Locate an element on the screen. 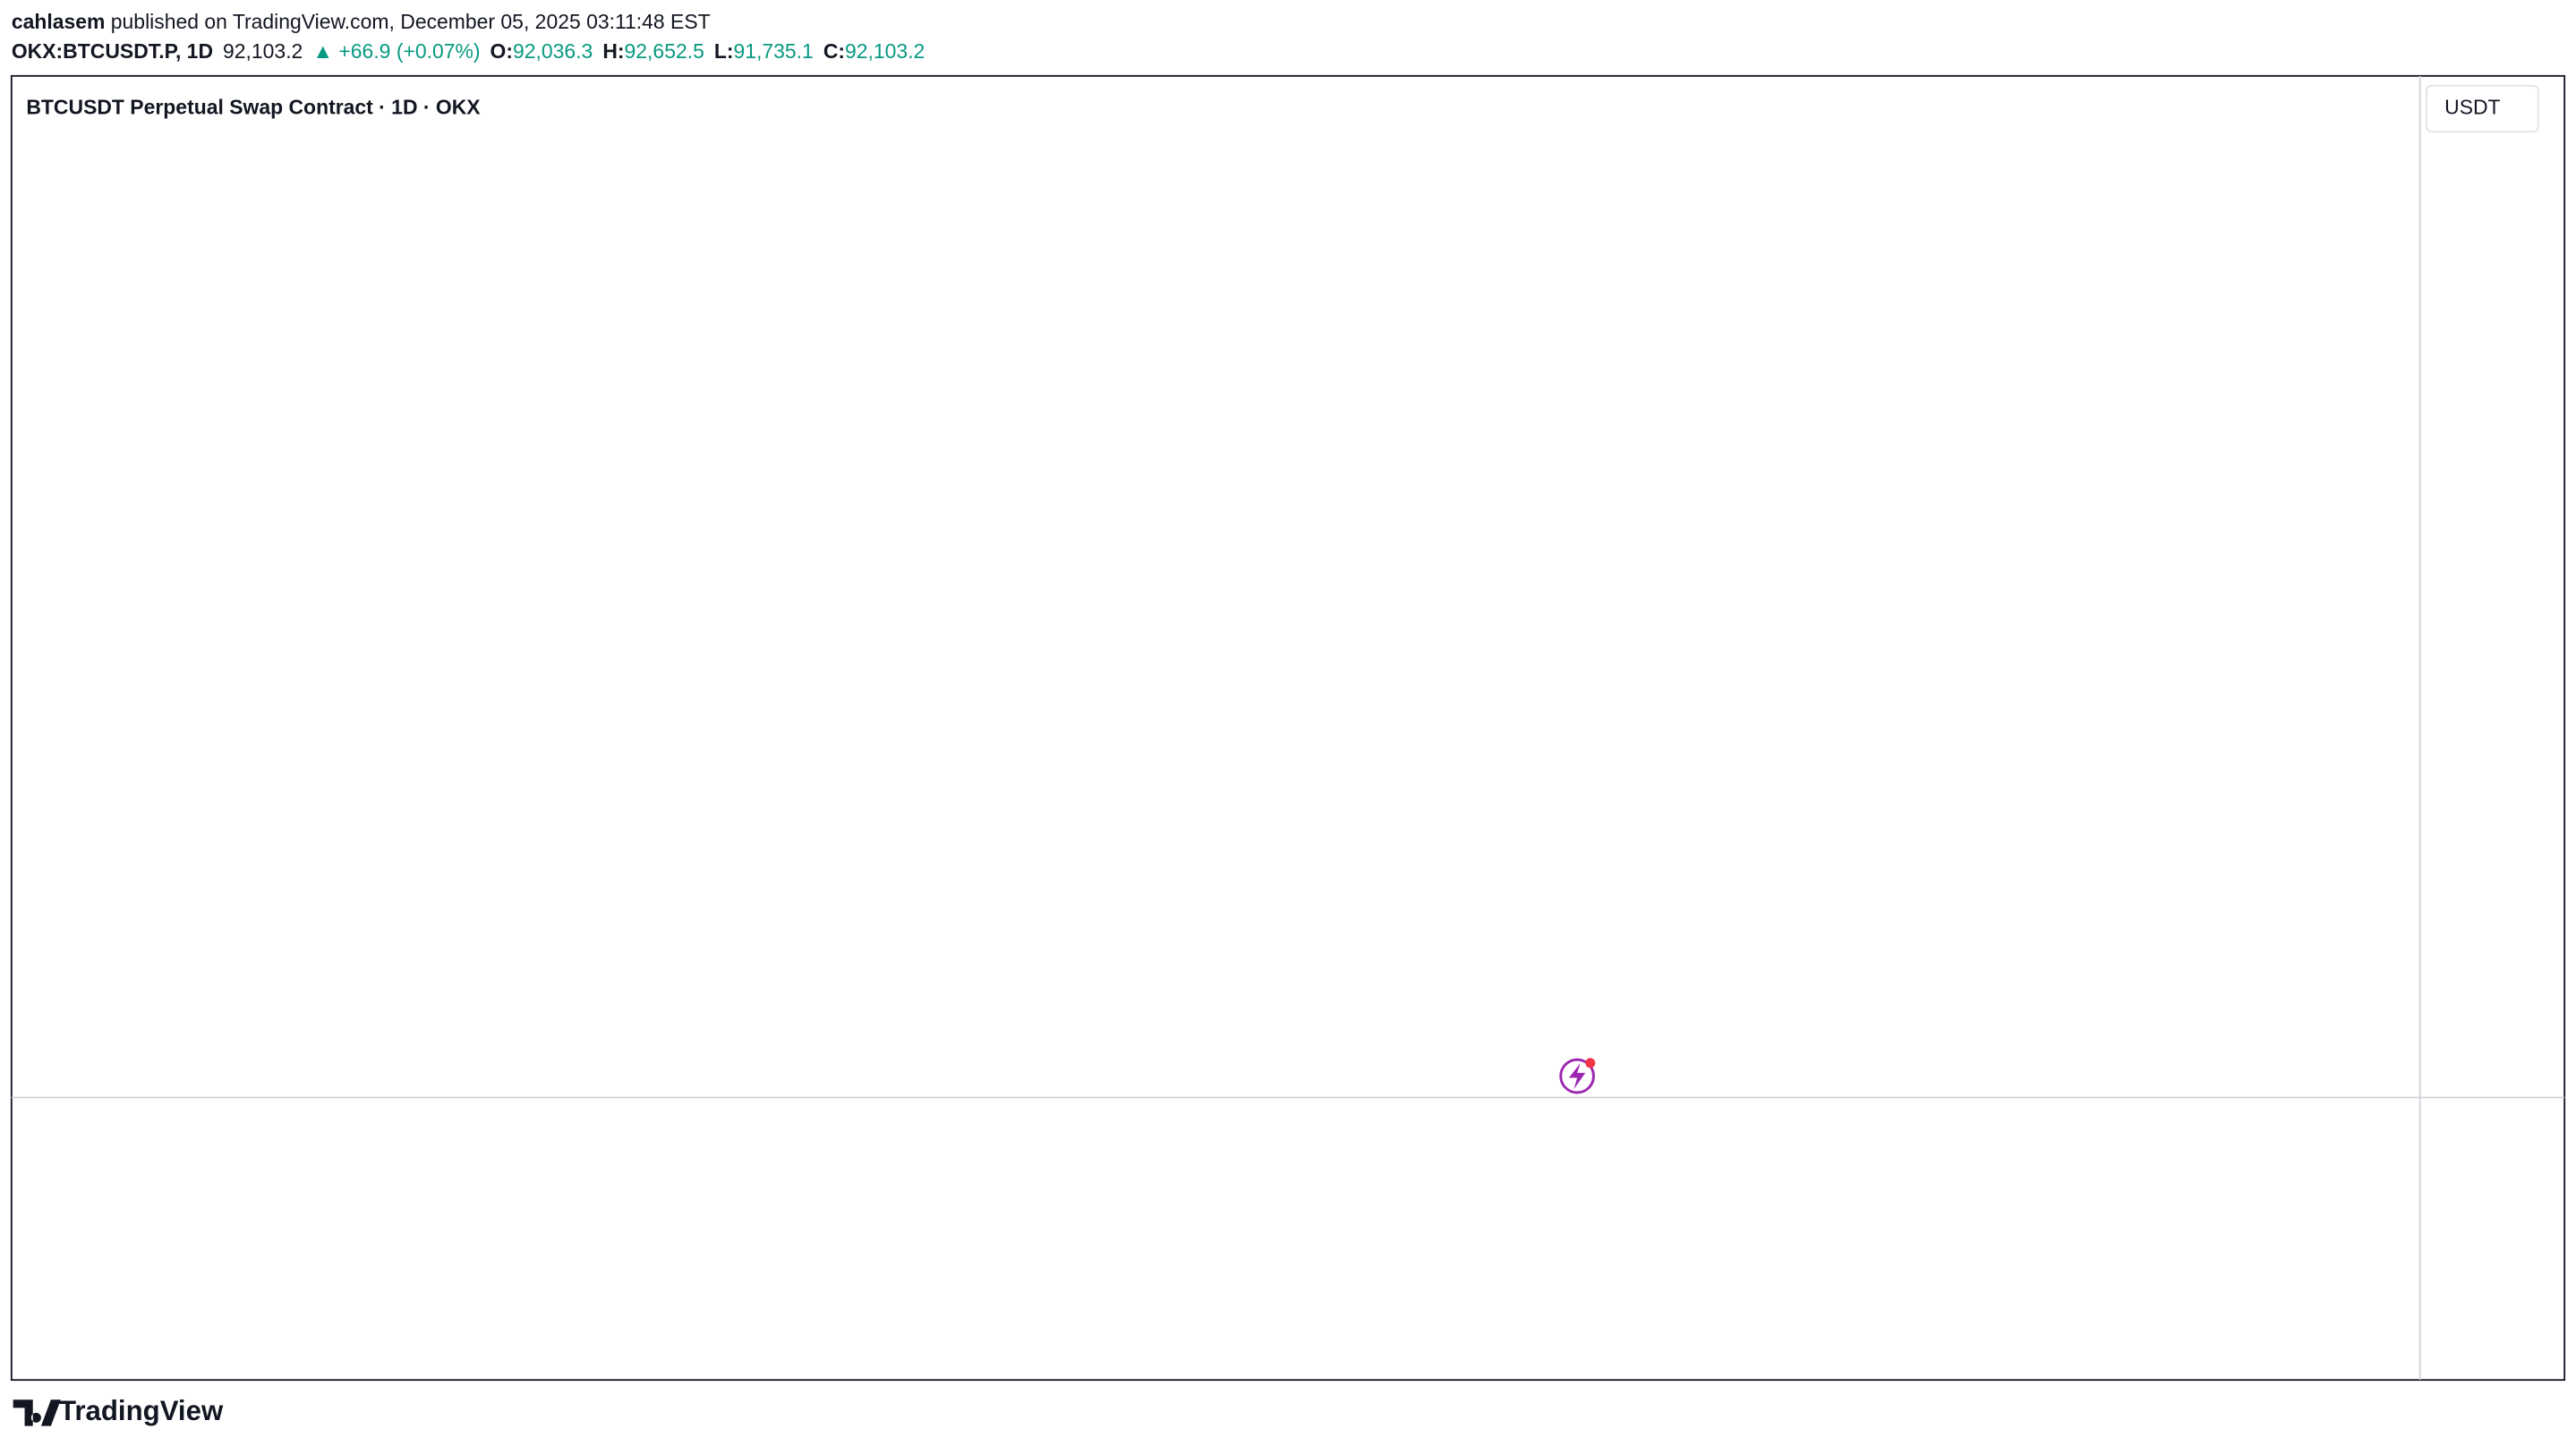 This screenshot has width=2576, height=1446. c-label: C: is located at coordinates (834, 51).